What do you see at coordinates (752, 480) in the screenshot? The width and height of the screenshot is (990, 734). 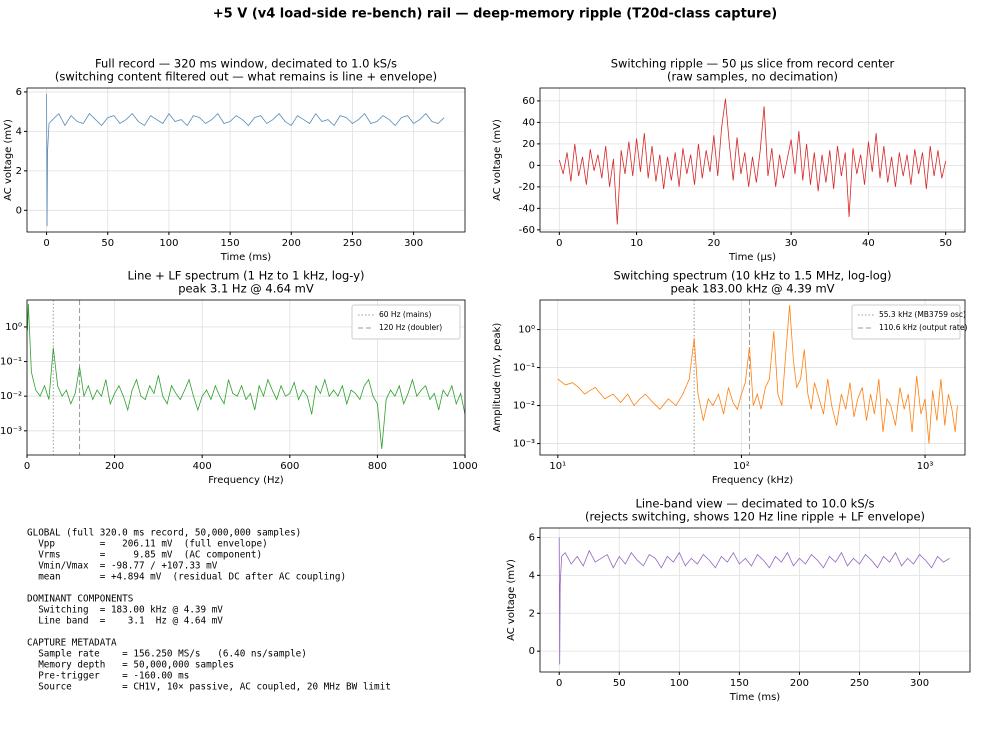 I see `x-axis-label: Frequency (kHz)` at bounding box center [752, 480].